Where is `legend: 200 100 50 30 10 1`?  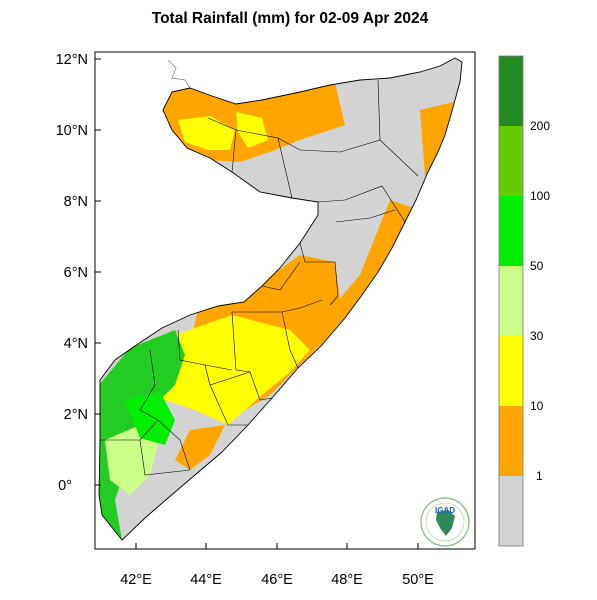
legend: 200 100 50 30 10 1 is located at coordinates (524, 301).